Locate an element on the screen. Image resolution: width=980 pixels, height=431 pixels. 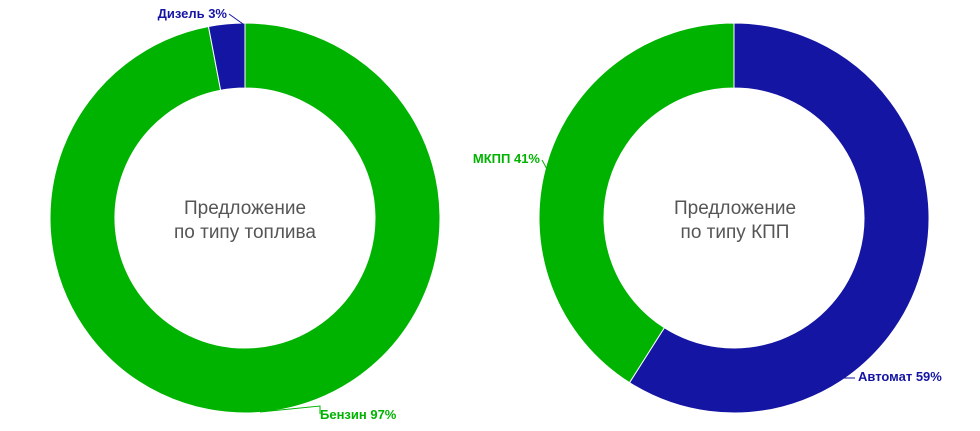
leader-line-бензин is located at coordinates (290, 409).